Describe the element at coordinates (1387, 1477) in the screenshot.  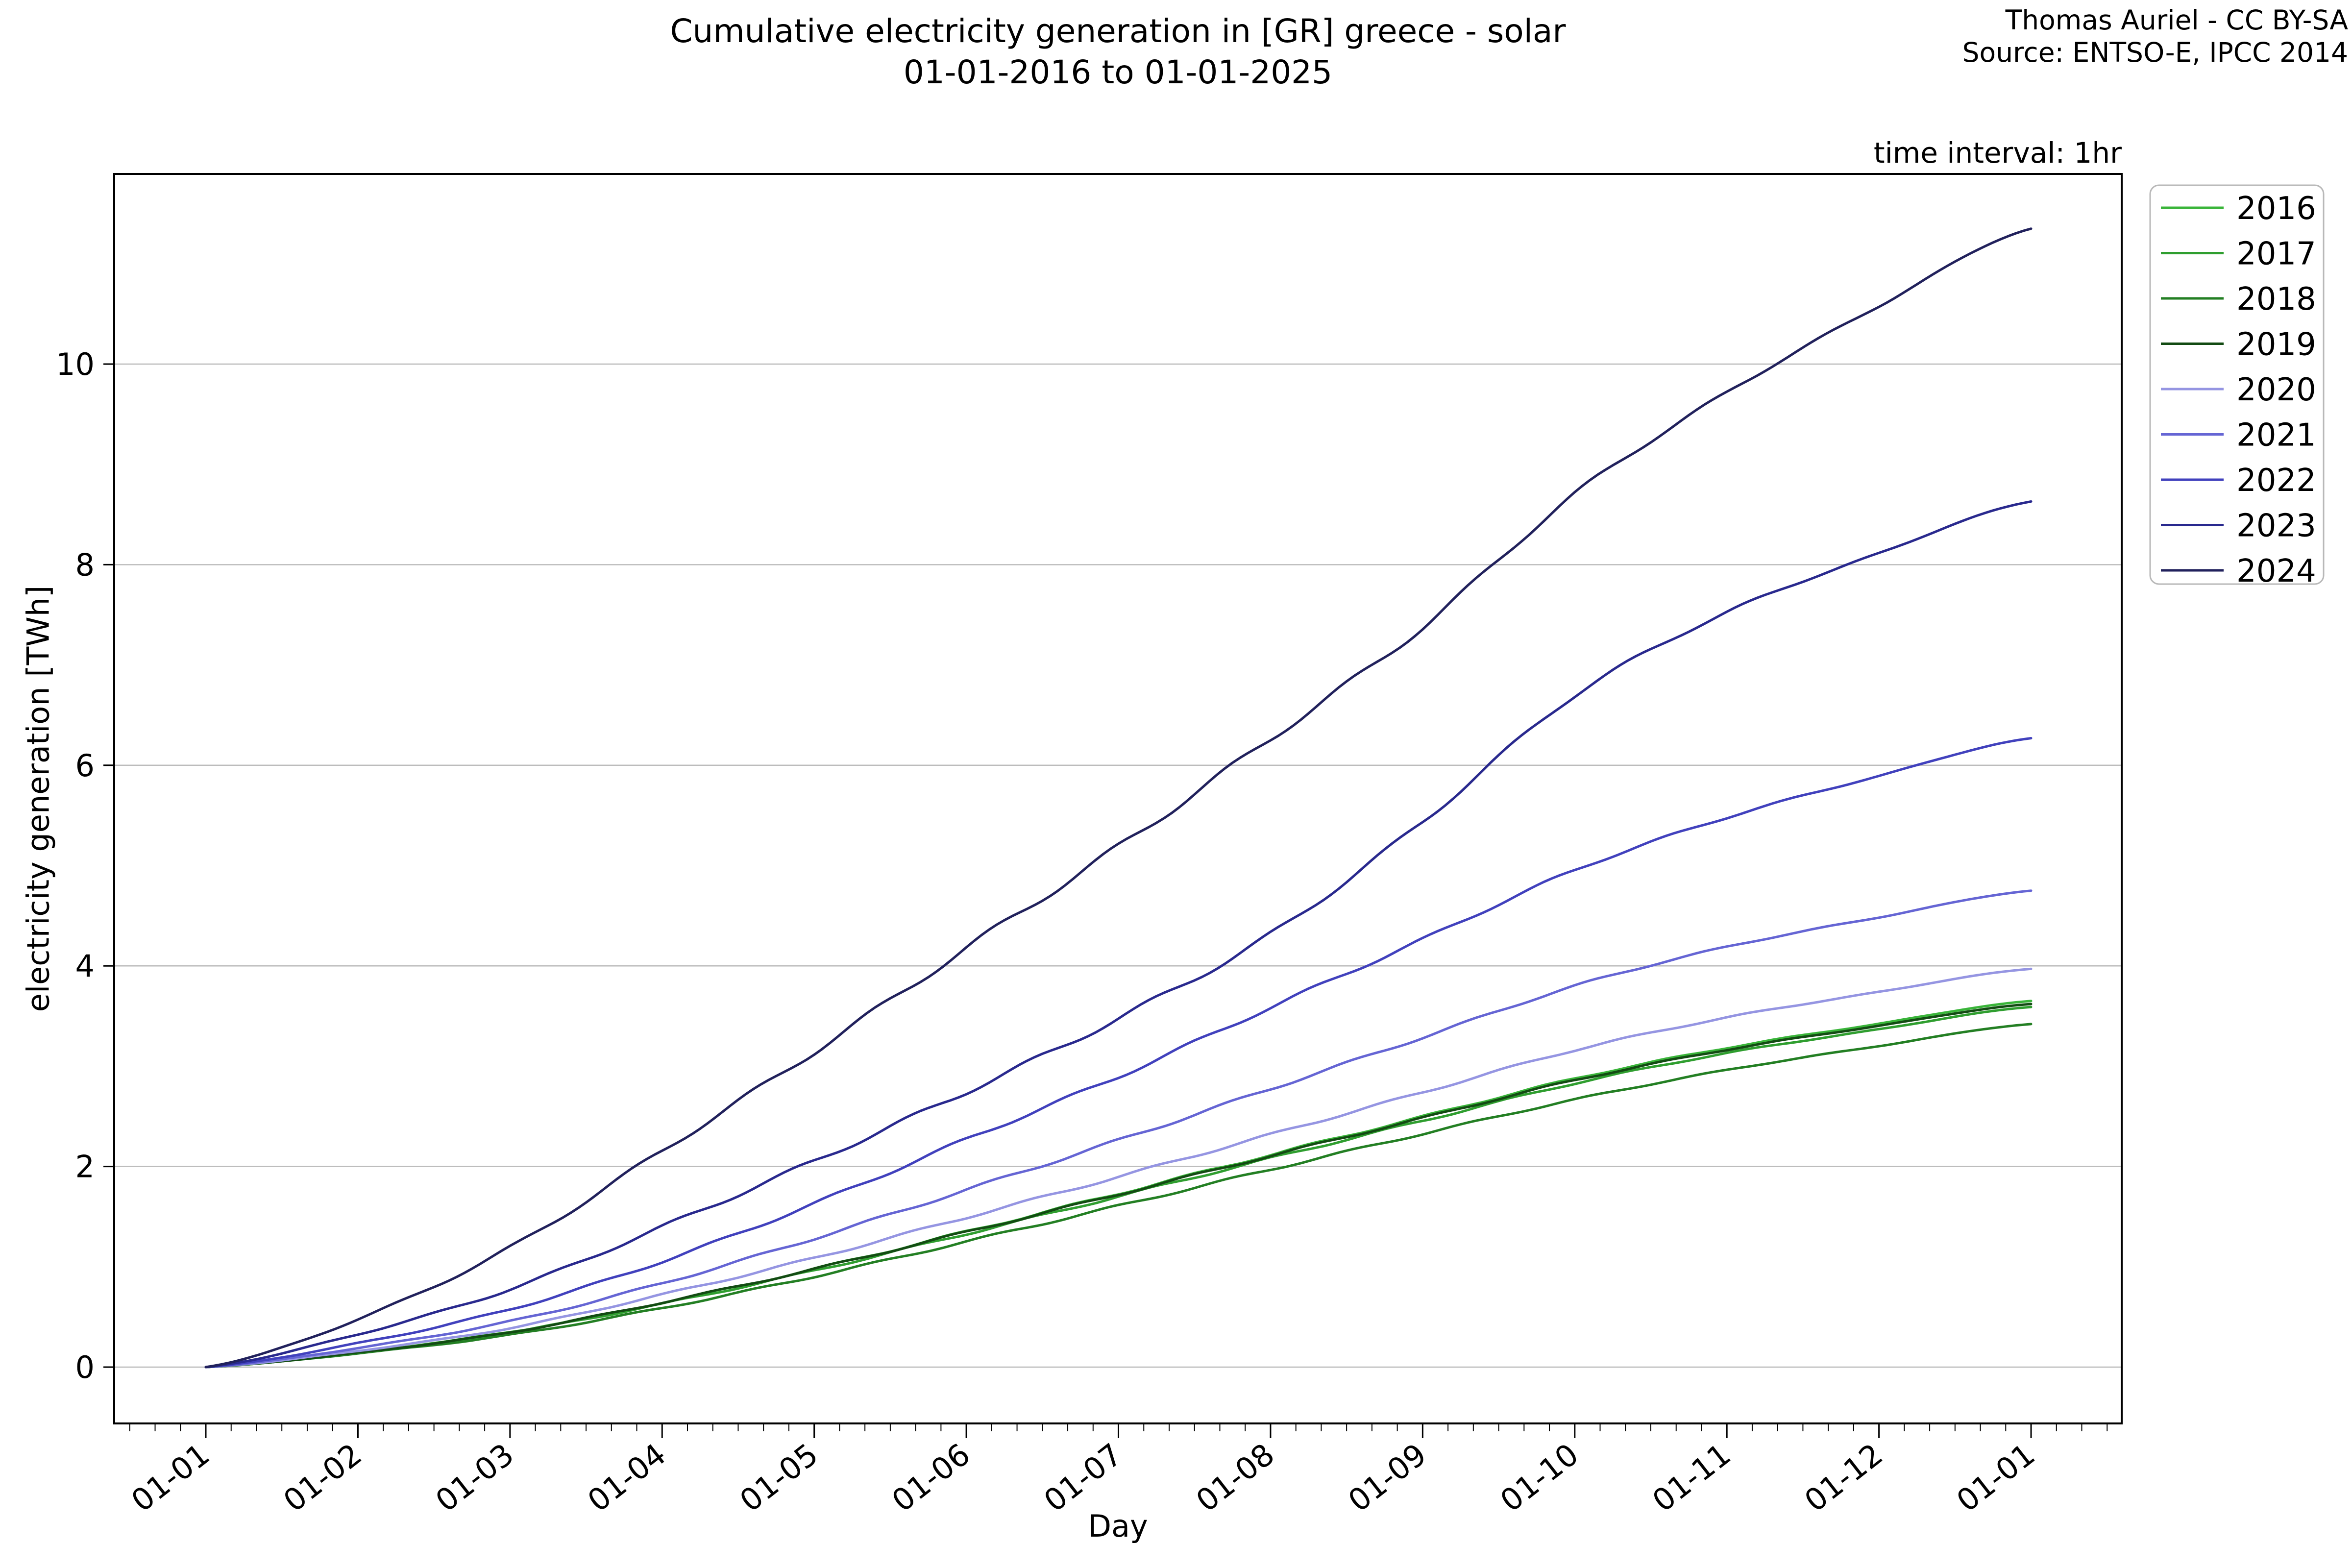
I see `x-tick-label: 01-09` at that location.